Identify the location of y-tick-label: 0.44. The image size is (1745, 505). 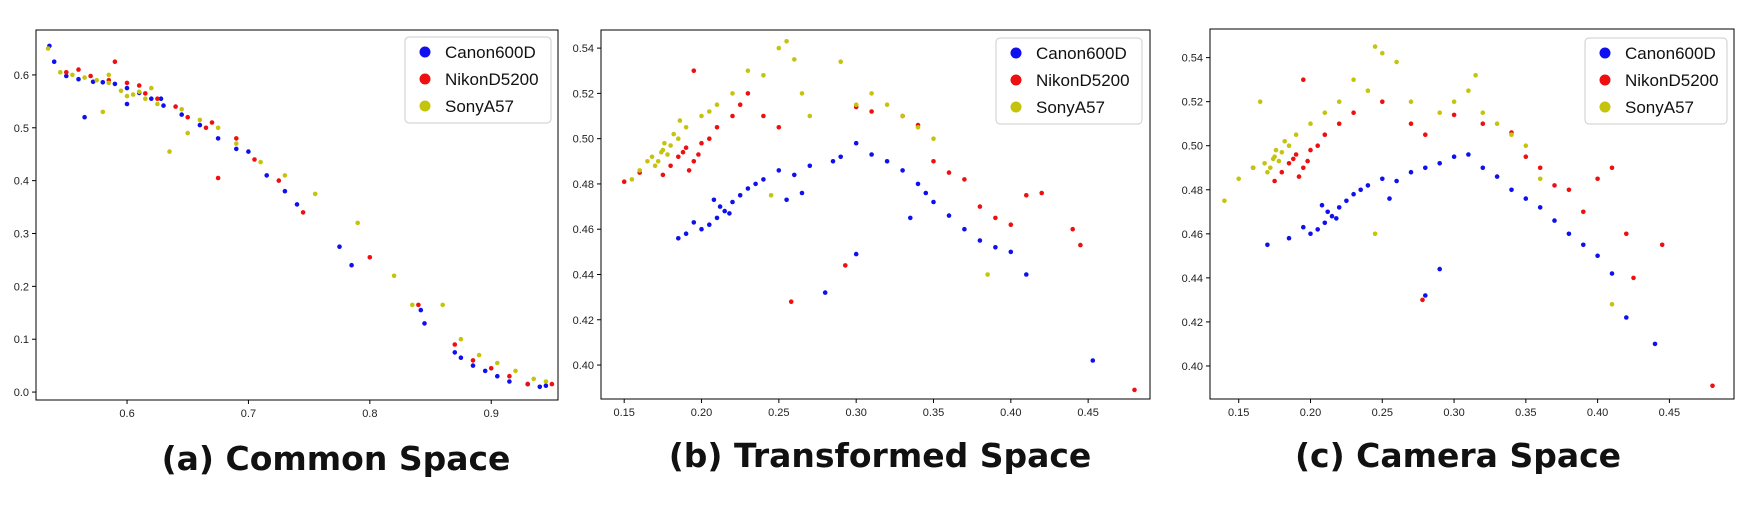
(583, 275).